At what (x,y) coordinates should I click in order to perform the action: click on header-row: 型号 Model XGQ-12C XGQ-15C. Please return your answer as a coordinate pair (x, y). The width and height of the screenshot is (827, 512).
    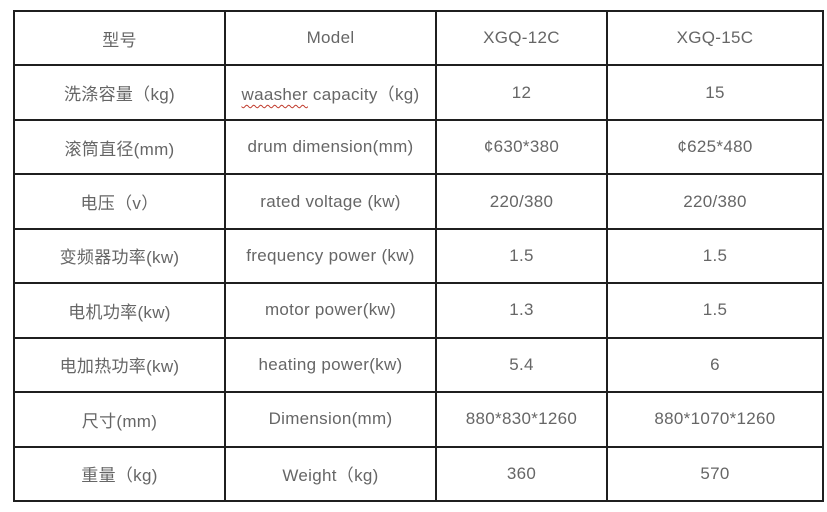
    Looking at the image, I should click on (418, 38).